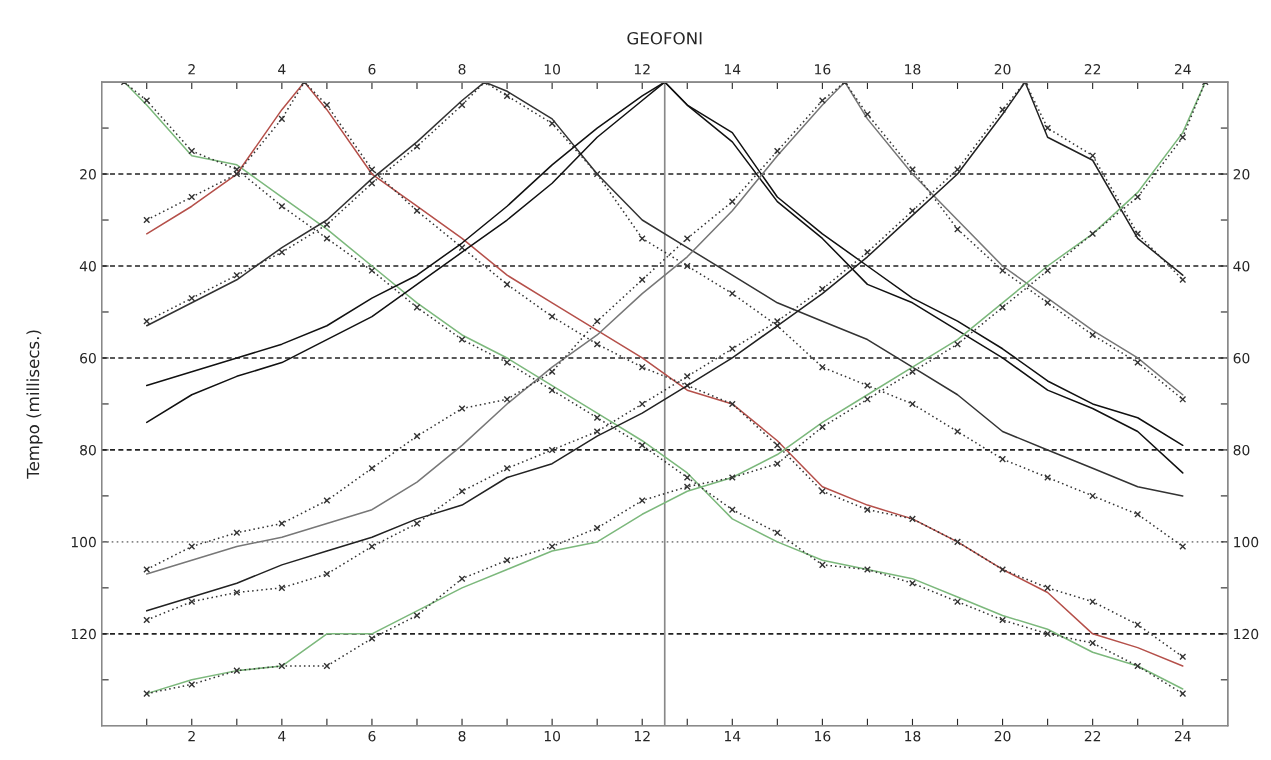 The image size is (1271, 760). Describe the element at coordinates (372, 736) in the screenshot. I see `x-tick-label: 6` at that location.